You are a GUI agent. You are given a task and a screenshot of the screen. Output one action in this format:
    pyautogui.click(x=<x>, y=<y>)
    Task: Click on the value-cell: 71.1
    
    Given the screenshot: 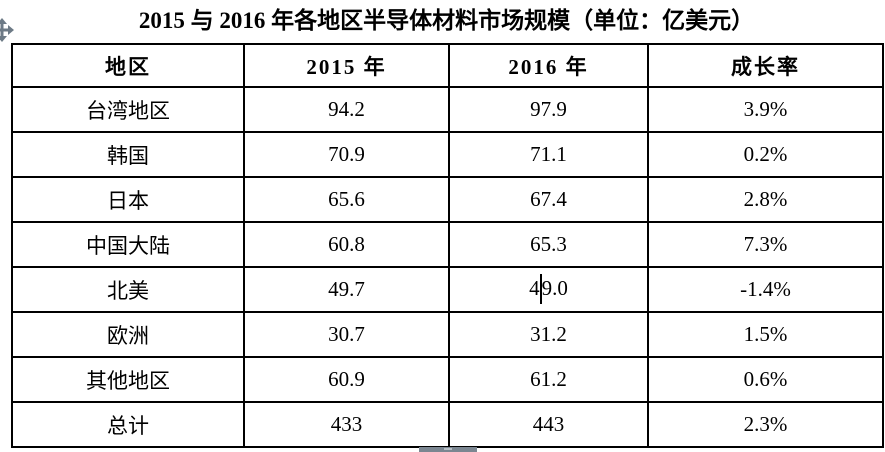 What is the action you would take?
    pyautogui.click(x=548, y=154)
    